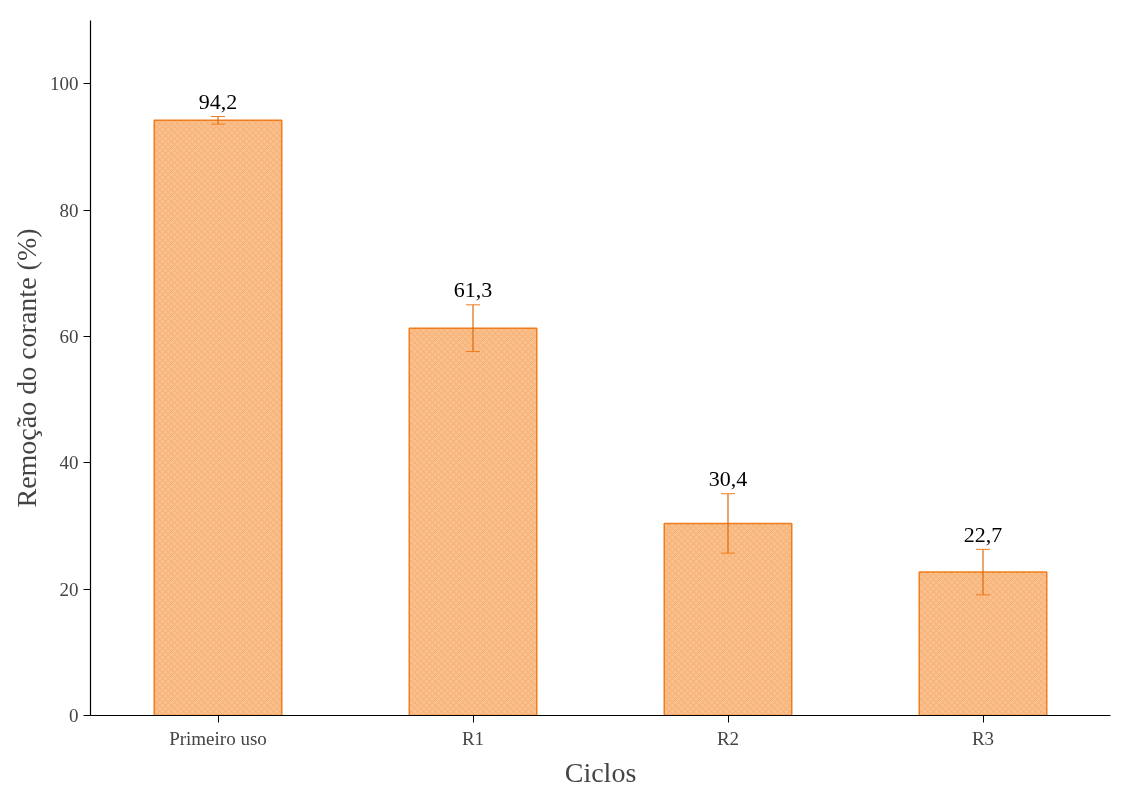 Image resolution: width=1139 pixels, height=795 pixels. I want to click on data-label: 61,3, so click(473, 290).